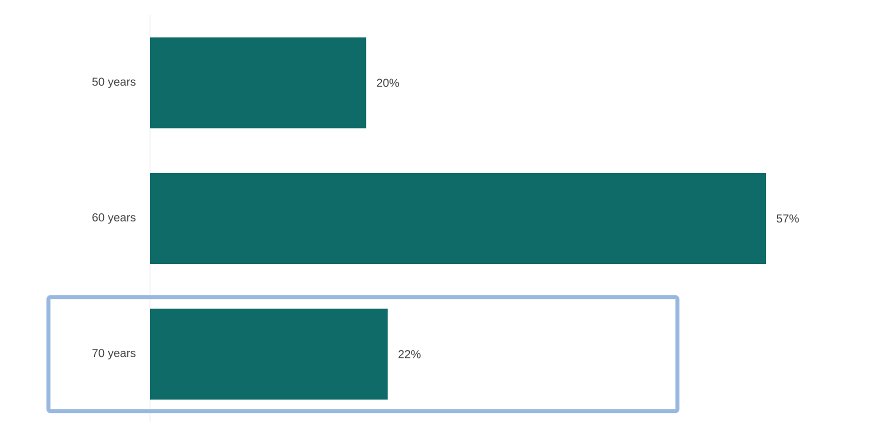 The width and height of the screenshot is (878, 434). What do you see at coordinates (114, 354) in the screenshot?
I see `y-tick-label: 70 years` at bounding box center [114, 354].